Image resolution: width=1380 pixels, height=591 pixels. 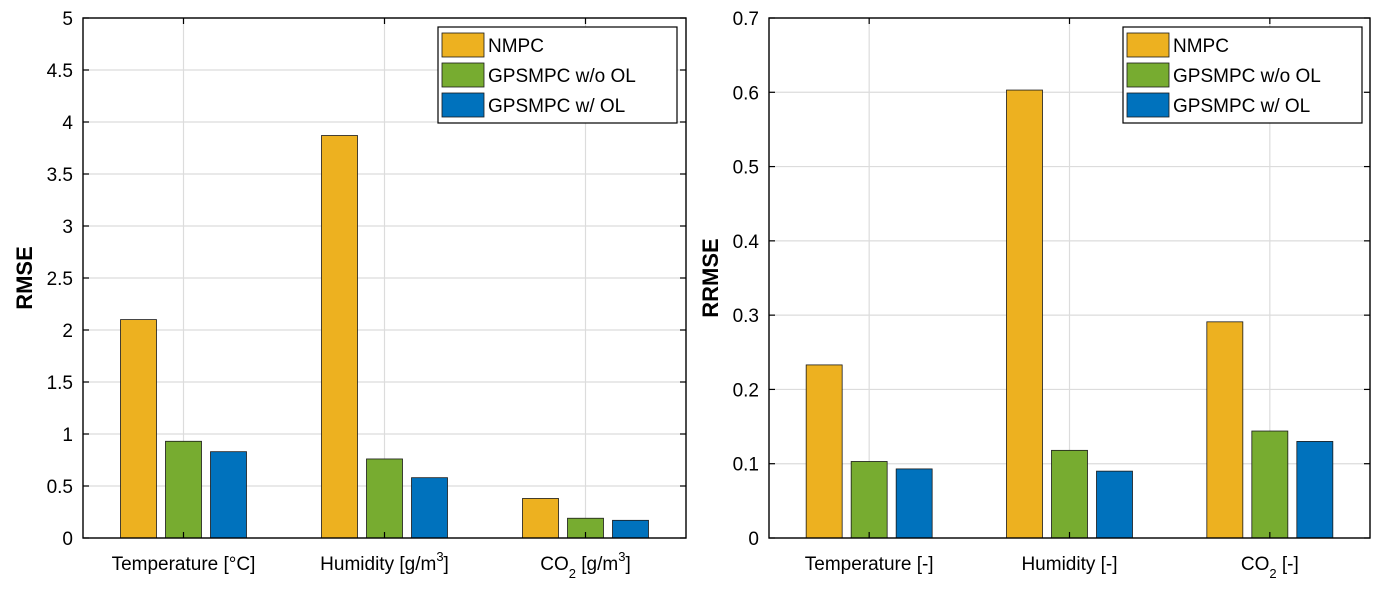 I want to click on y-tick-label-1: 0.5, so click(x=60, y=487).